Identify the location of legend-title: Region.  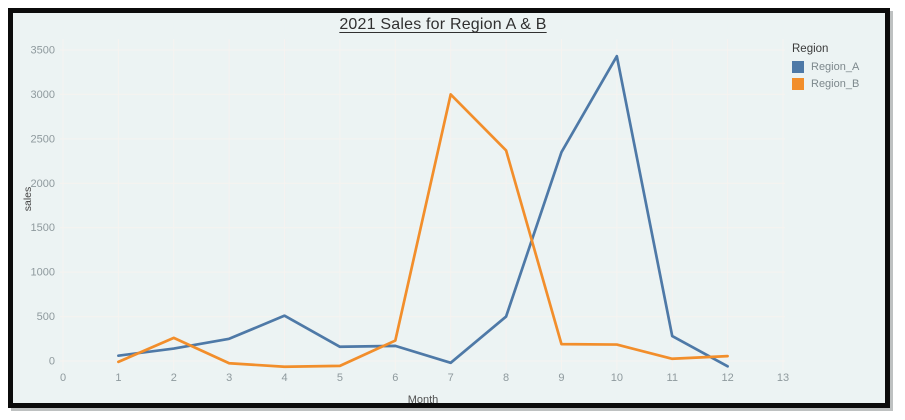
(810, 49).